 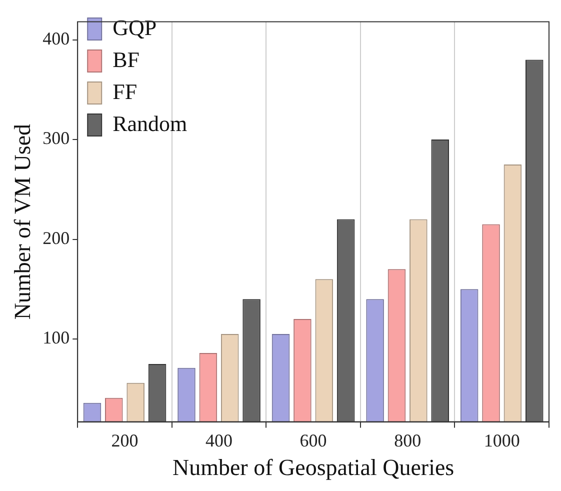 What do you see at coordinates (502, 440) in the screenshot?
I see `x-tick-label: 1000` at bounding box center [502, 440].